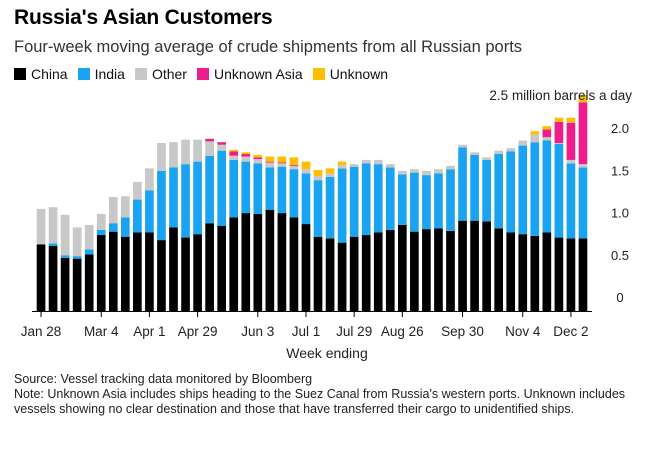 This screenshot has height=449, width=660. I want to click on legend-label-unknown: Unknown, so click(359, 74).